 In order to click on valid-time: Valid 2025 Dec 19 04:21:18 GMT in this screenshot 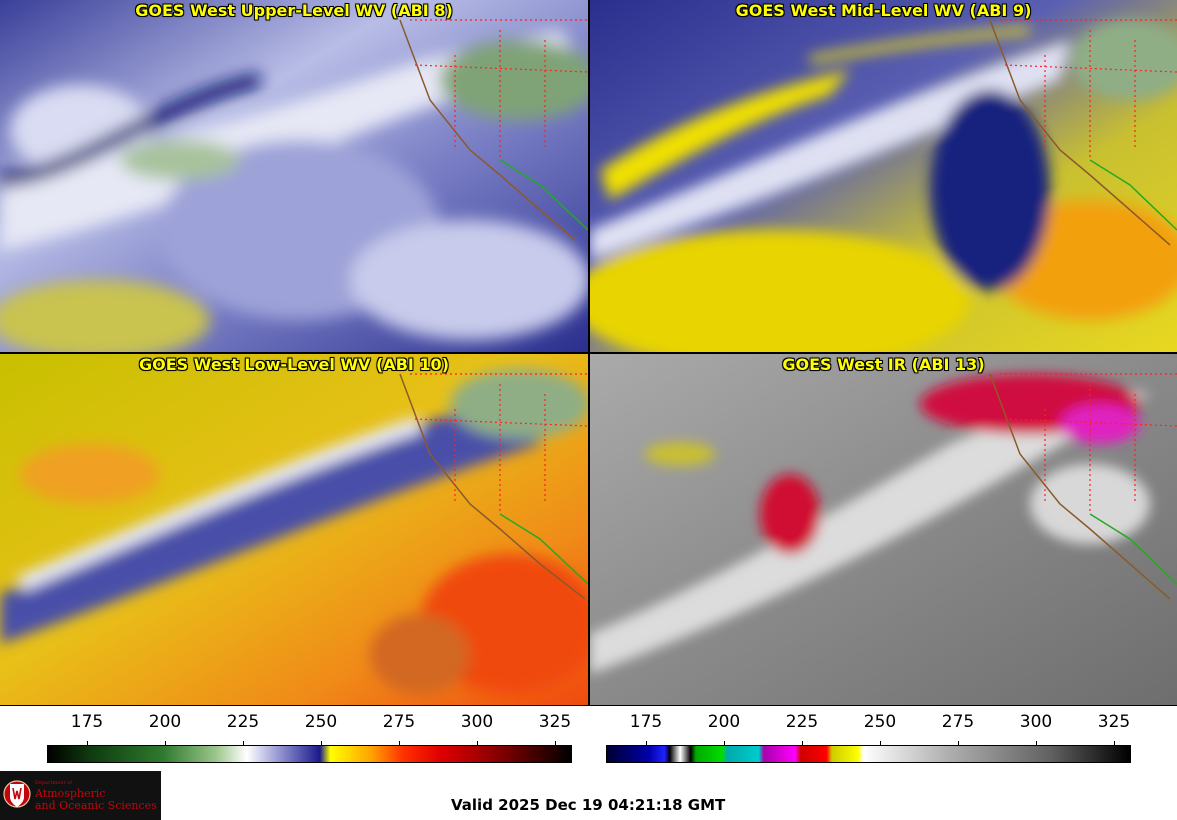, I will do `click(588, 805)`.